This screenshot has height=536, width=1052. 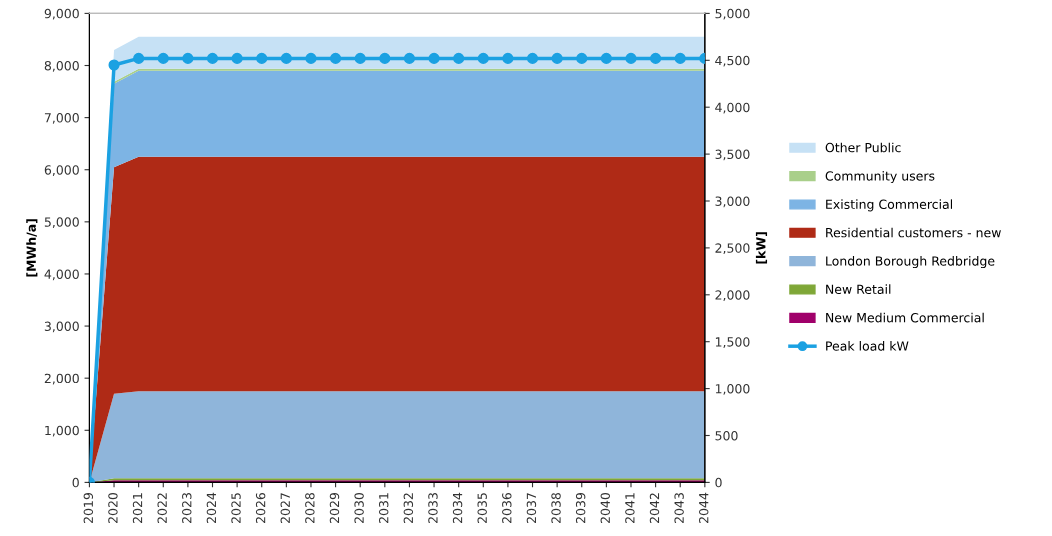 I want to click on x-tick-label: 2039, so click(x=580, y=508).